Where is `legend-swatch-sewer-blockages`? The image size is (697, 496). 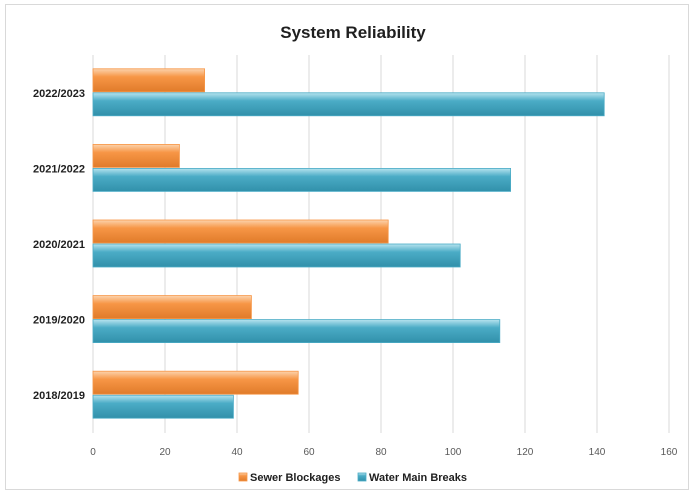
legend-swatch-sewer-blockages is located at coordinates (243, 477).